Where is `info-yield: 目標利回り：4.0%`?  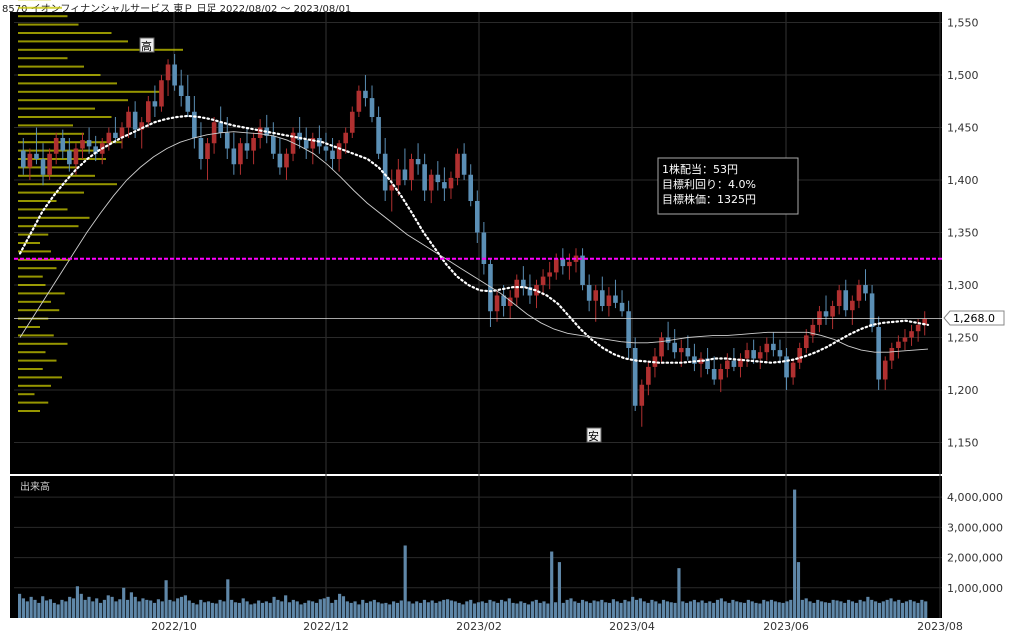 info-yield: 目標利回り：4.0% is located at coordinates (709, 184).